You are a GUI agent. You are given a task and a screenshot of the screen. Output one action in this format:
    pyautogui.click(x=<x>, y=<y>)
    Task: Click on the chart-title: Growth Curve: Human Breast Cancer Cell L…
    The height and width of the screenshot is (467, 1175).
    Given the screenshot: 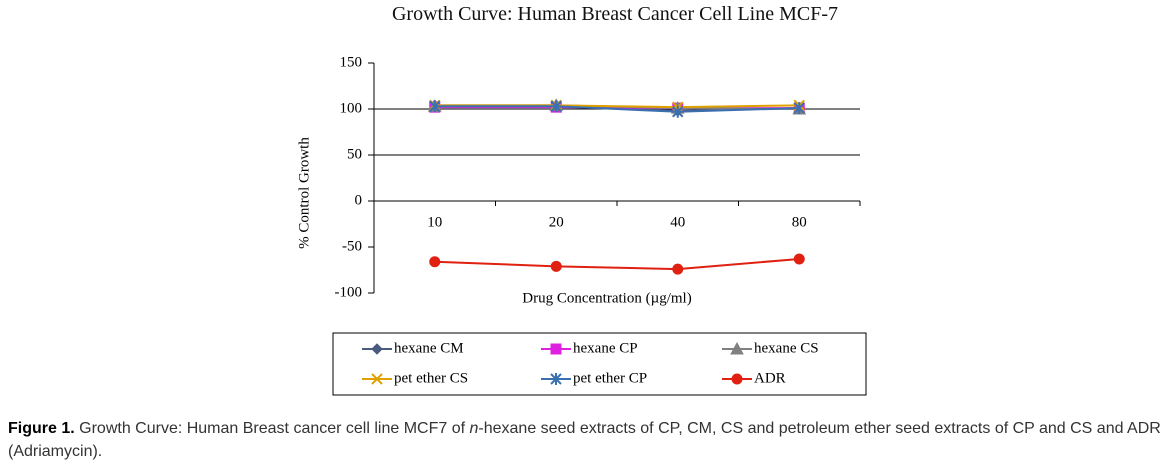 What is the action you would take?
    pyautogui.click(x=615, y=14)
    